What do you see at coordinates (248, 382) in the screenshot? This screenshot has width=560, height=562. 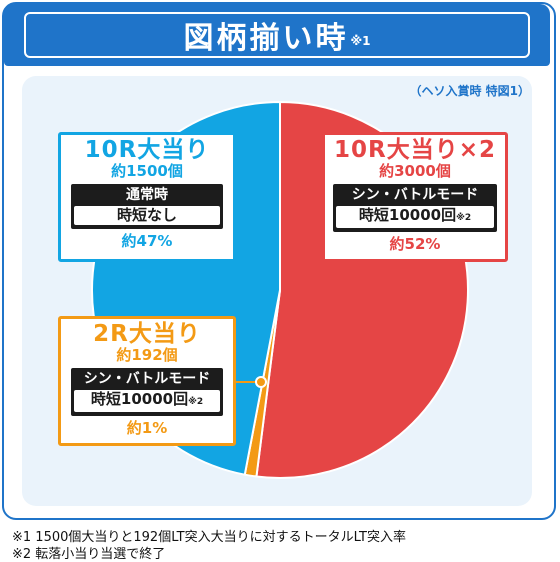 I see `connector-line-2r` at bounding box center [248, 382].